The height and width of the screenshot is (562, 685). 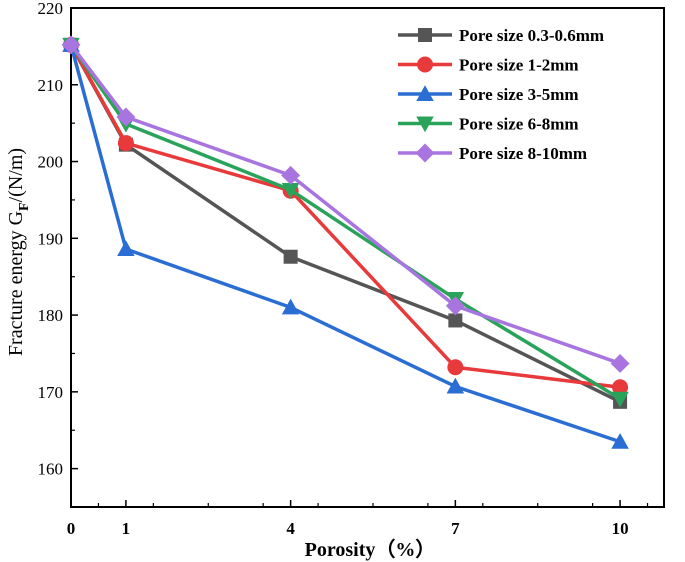 What do you see at coordinates (51, 238) in the screenshot?
I see `y-tick-label-190: 190` at bounding box center [51, 238].